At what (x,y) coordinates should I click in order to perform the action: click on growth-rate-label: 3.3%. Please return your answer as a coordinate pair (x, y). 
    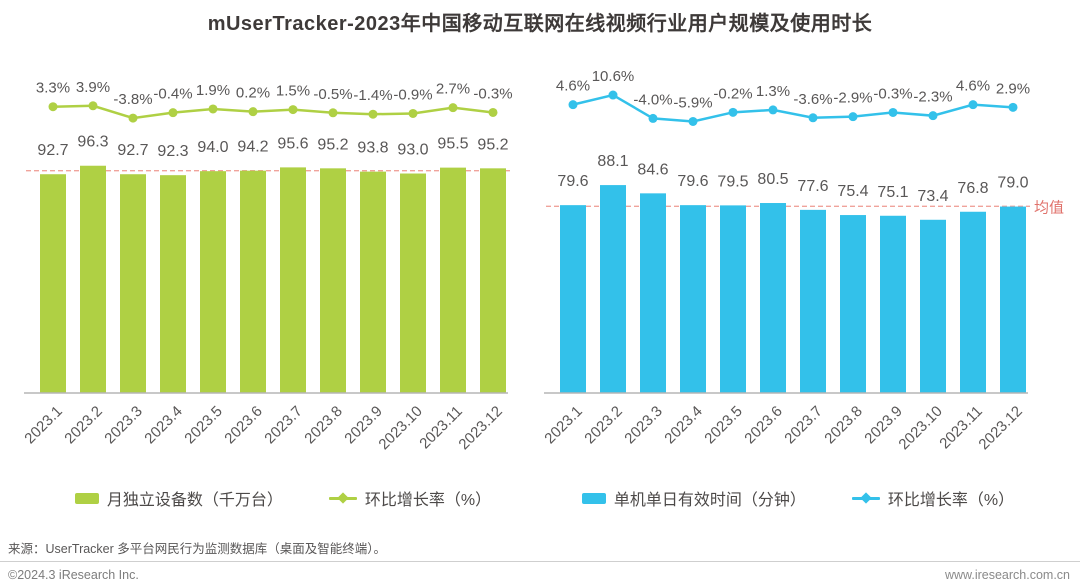
    Looking at the image, I should click on (53, 88).